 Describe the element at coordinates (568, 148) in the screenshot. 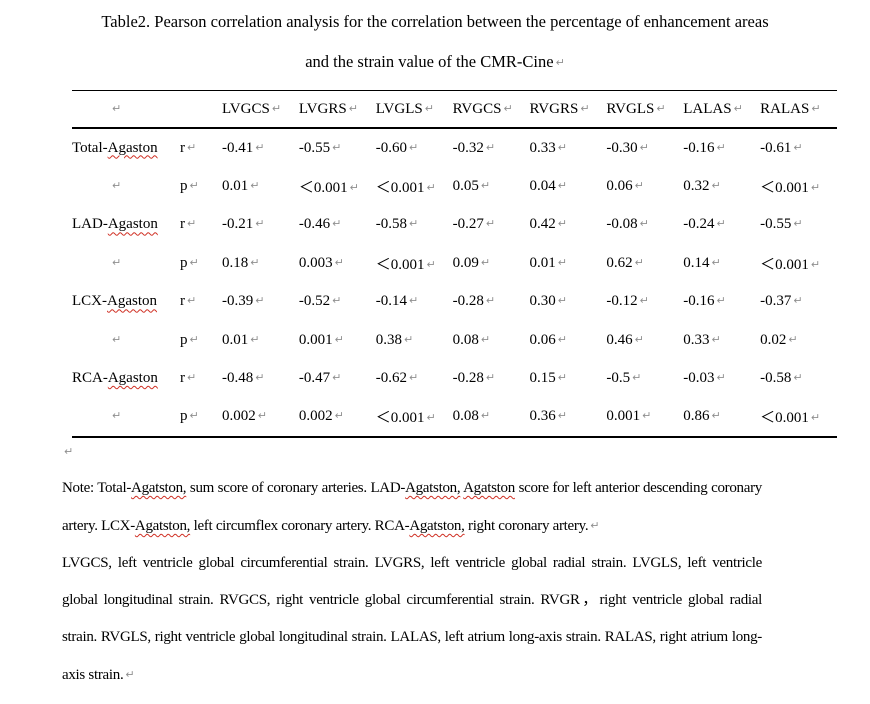

I see `r-value-col5: 0.33 ↵` at that location.